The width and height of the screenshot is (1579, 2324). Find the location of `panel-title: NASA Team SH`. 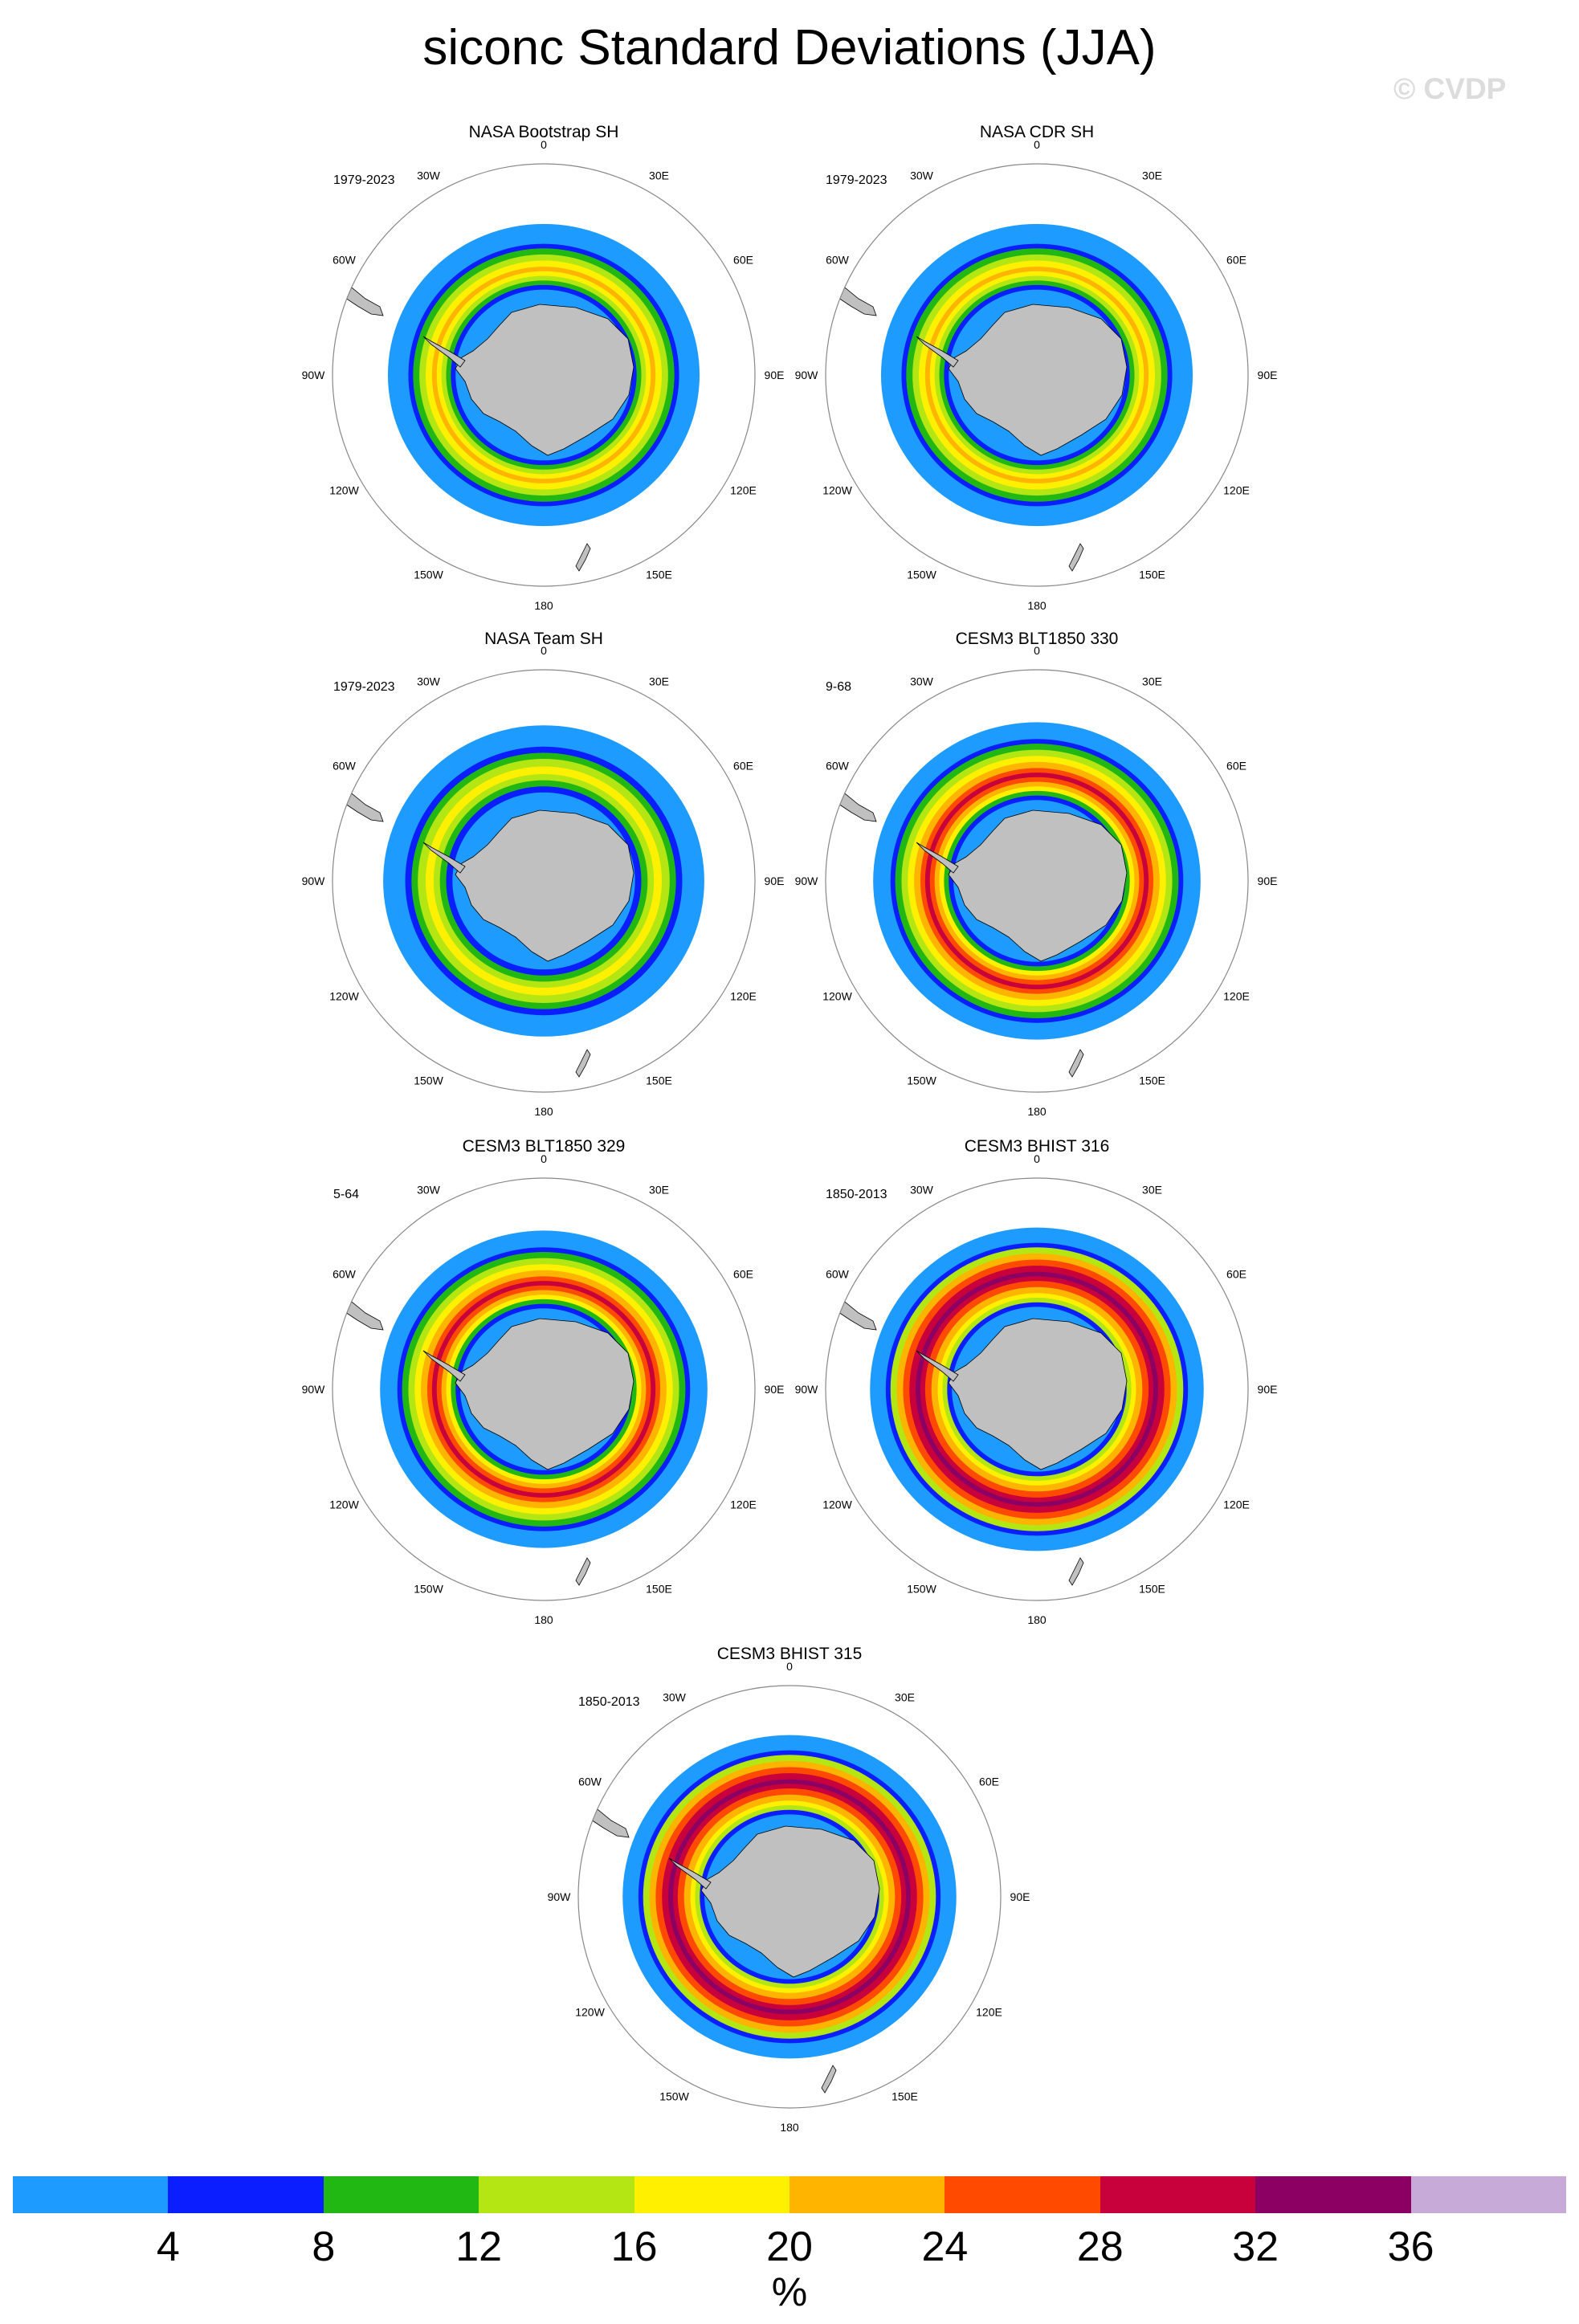

panel-title: NASA Team SH is located at coordinates (543, 639).